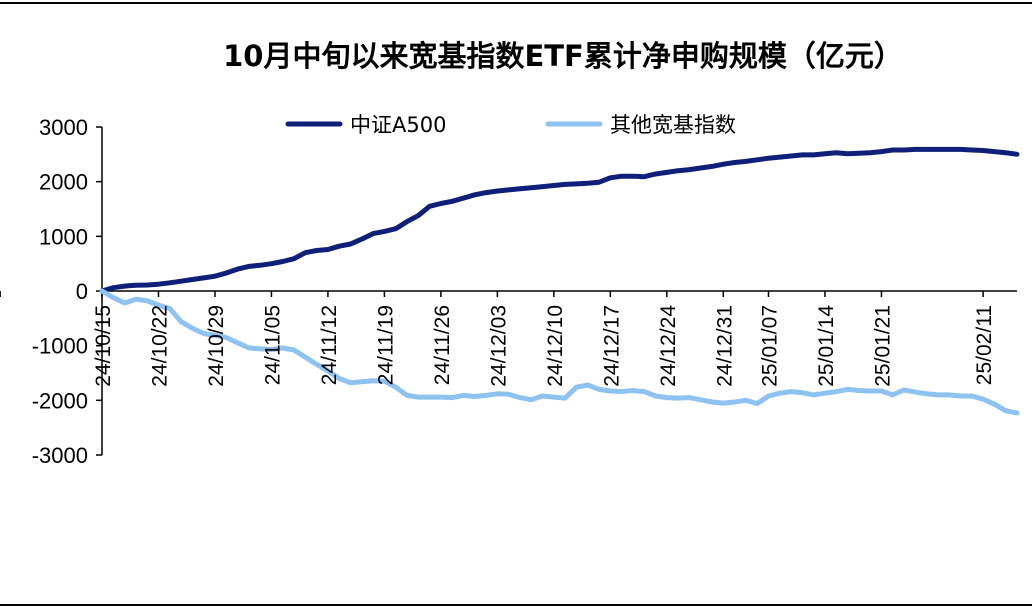 The image size is (1032, 610). Describe the element at coordinates (882, 346) in the screenshot. I see `x-tick-label: 25/01/21` at that location.